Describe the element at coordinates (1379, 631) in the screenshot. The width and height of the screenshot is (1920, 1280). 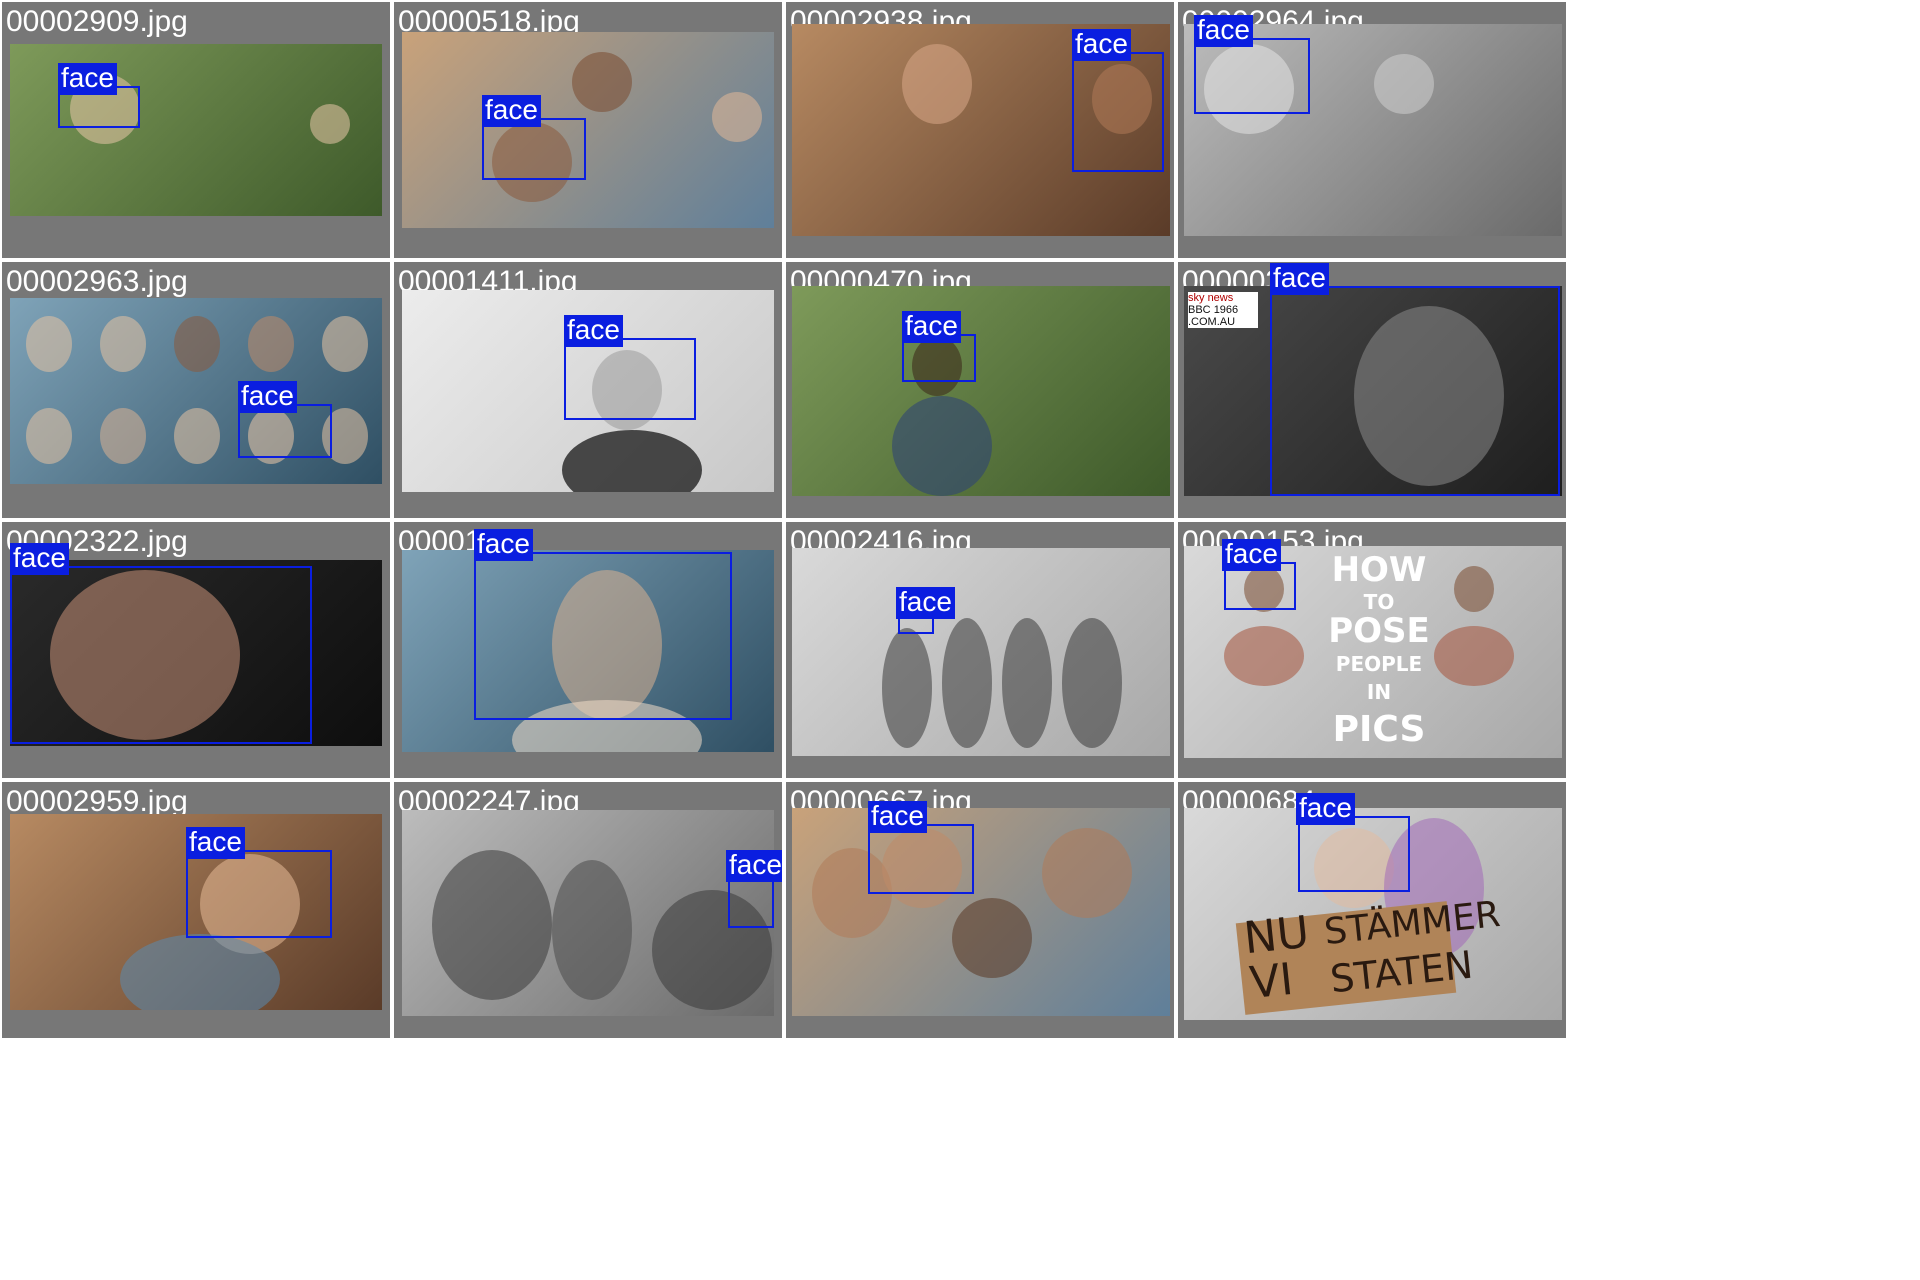
I see `overlay-pose: POSE` at that location.